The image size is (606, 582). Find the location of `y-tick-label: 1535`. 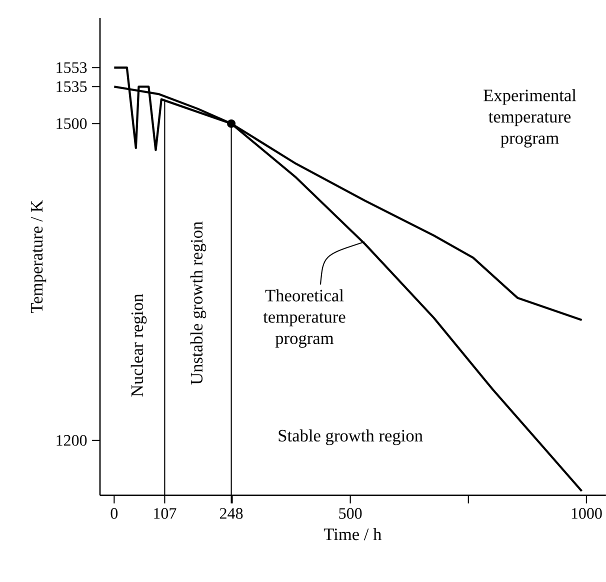

y-tick-label: 1535 is located at coordinates (71, 86).